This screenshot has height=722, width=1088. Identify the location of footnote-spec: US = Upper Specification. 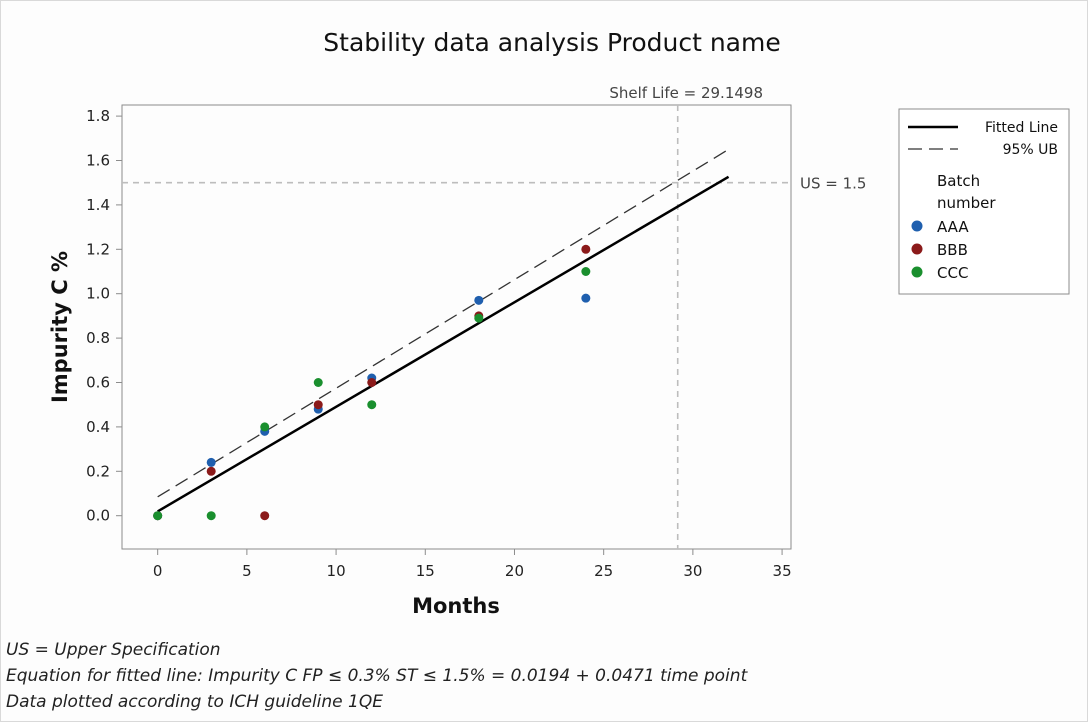
(113, 650).